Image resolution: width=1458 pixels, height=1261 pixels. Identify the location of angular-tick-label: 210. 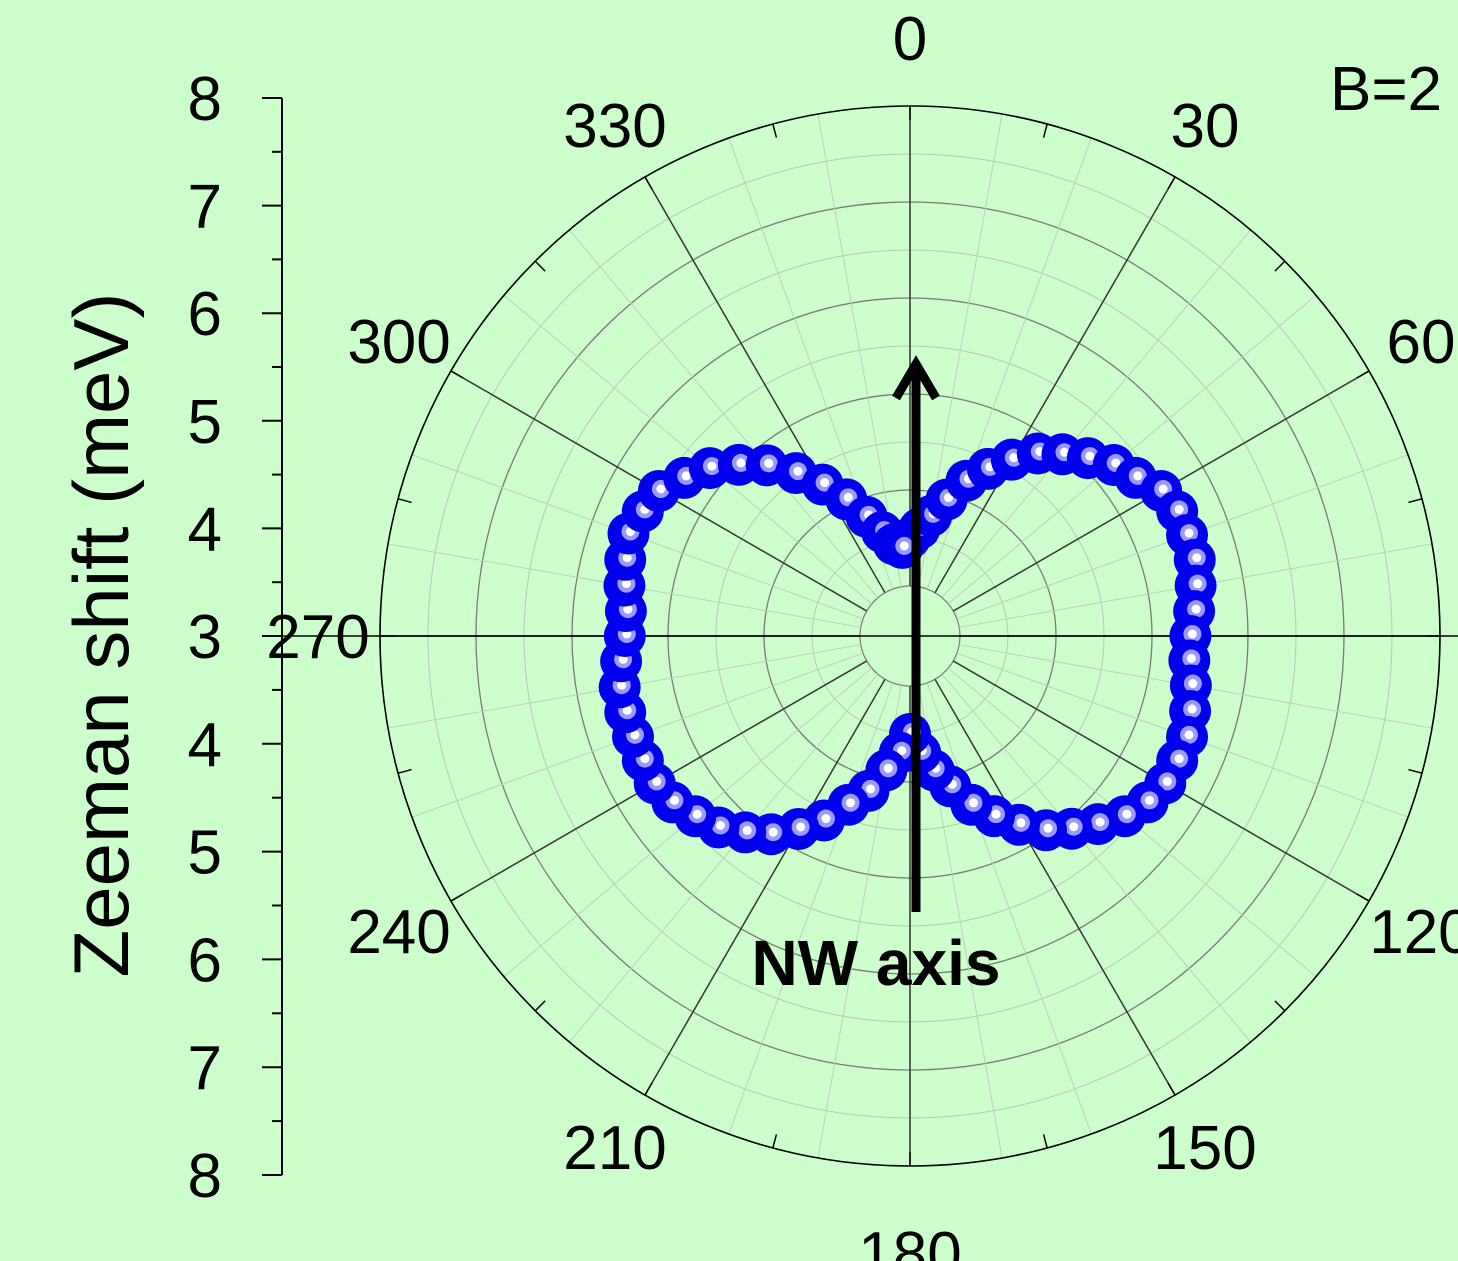
(614, 1148).